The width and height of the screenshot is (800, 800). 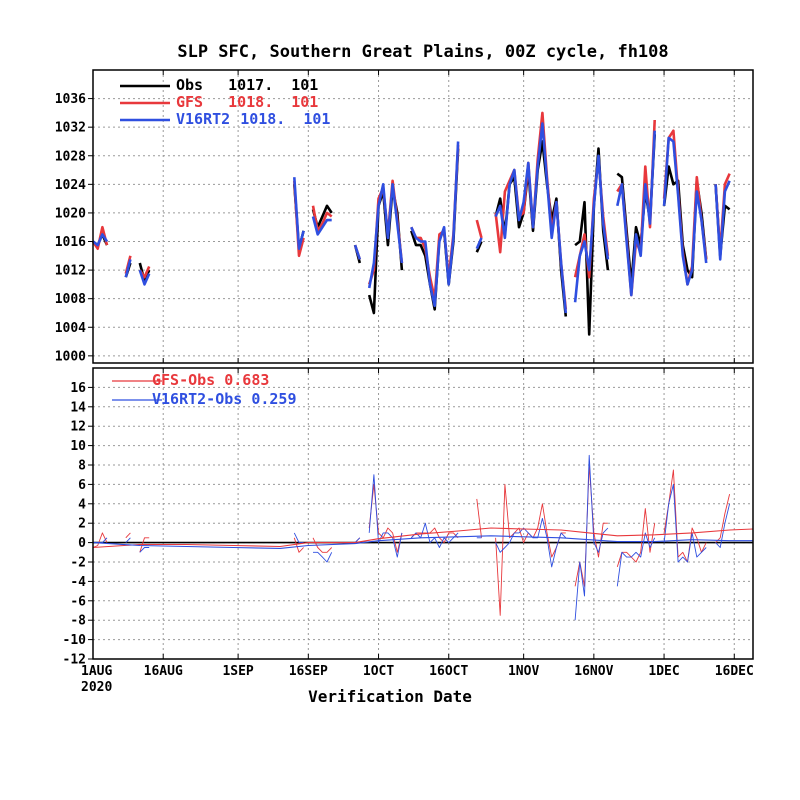 I want to click on y-tick-label: -10, so click(x=75, y=640).